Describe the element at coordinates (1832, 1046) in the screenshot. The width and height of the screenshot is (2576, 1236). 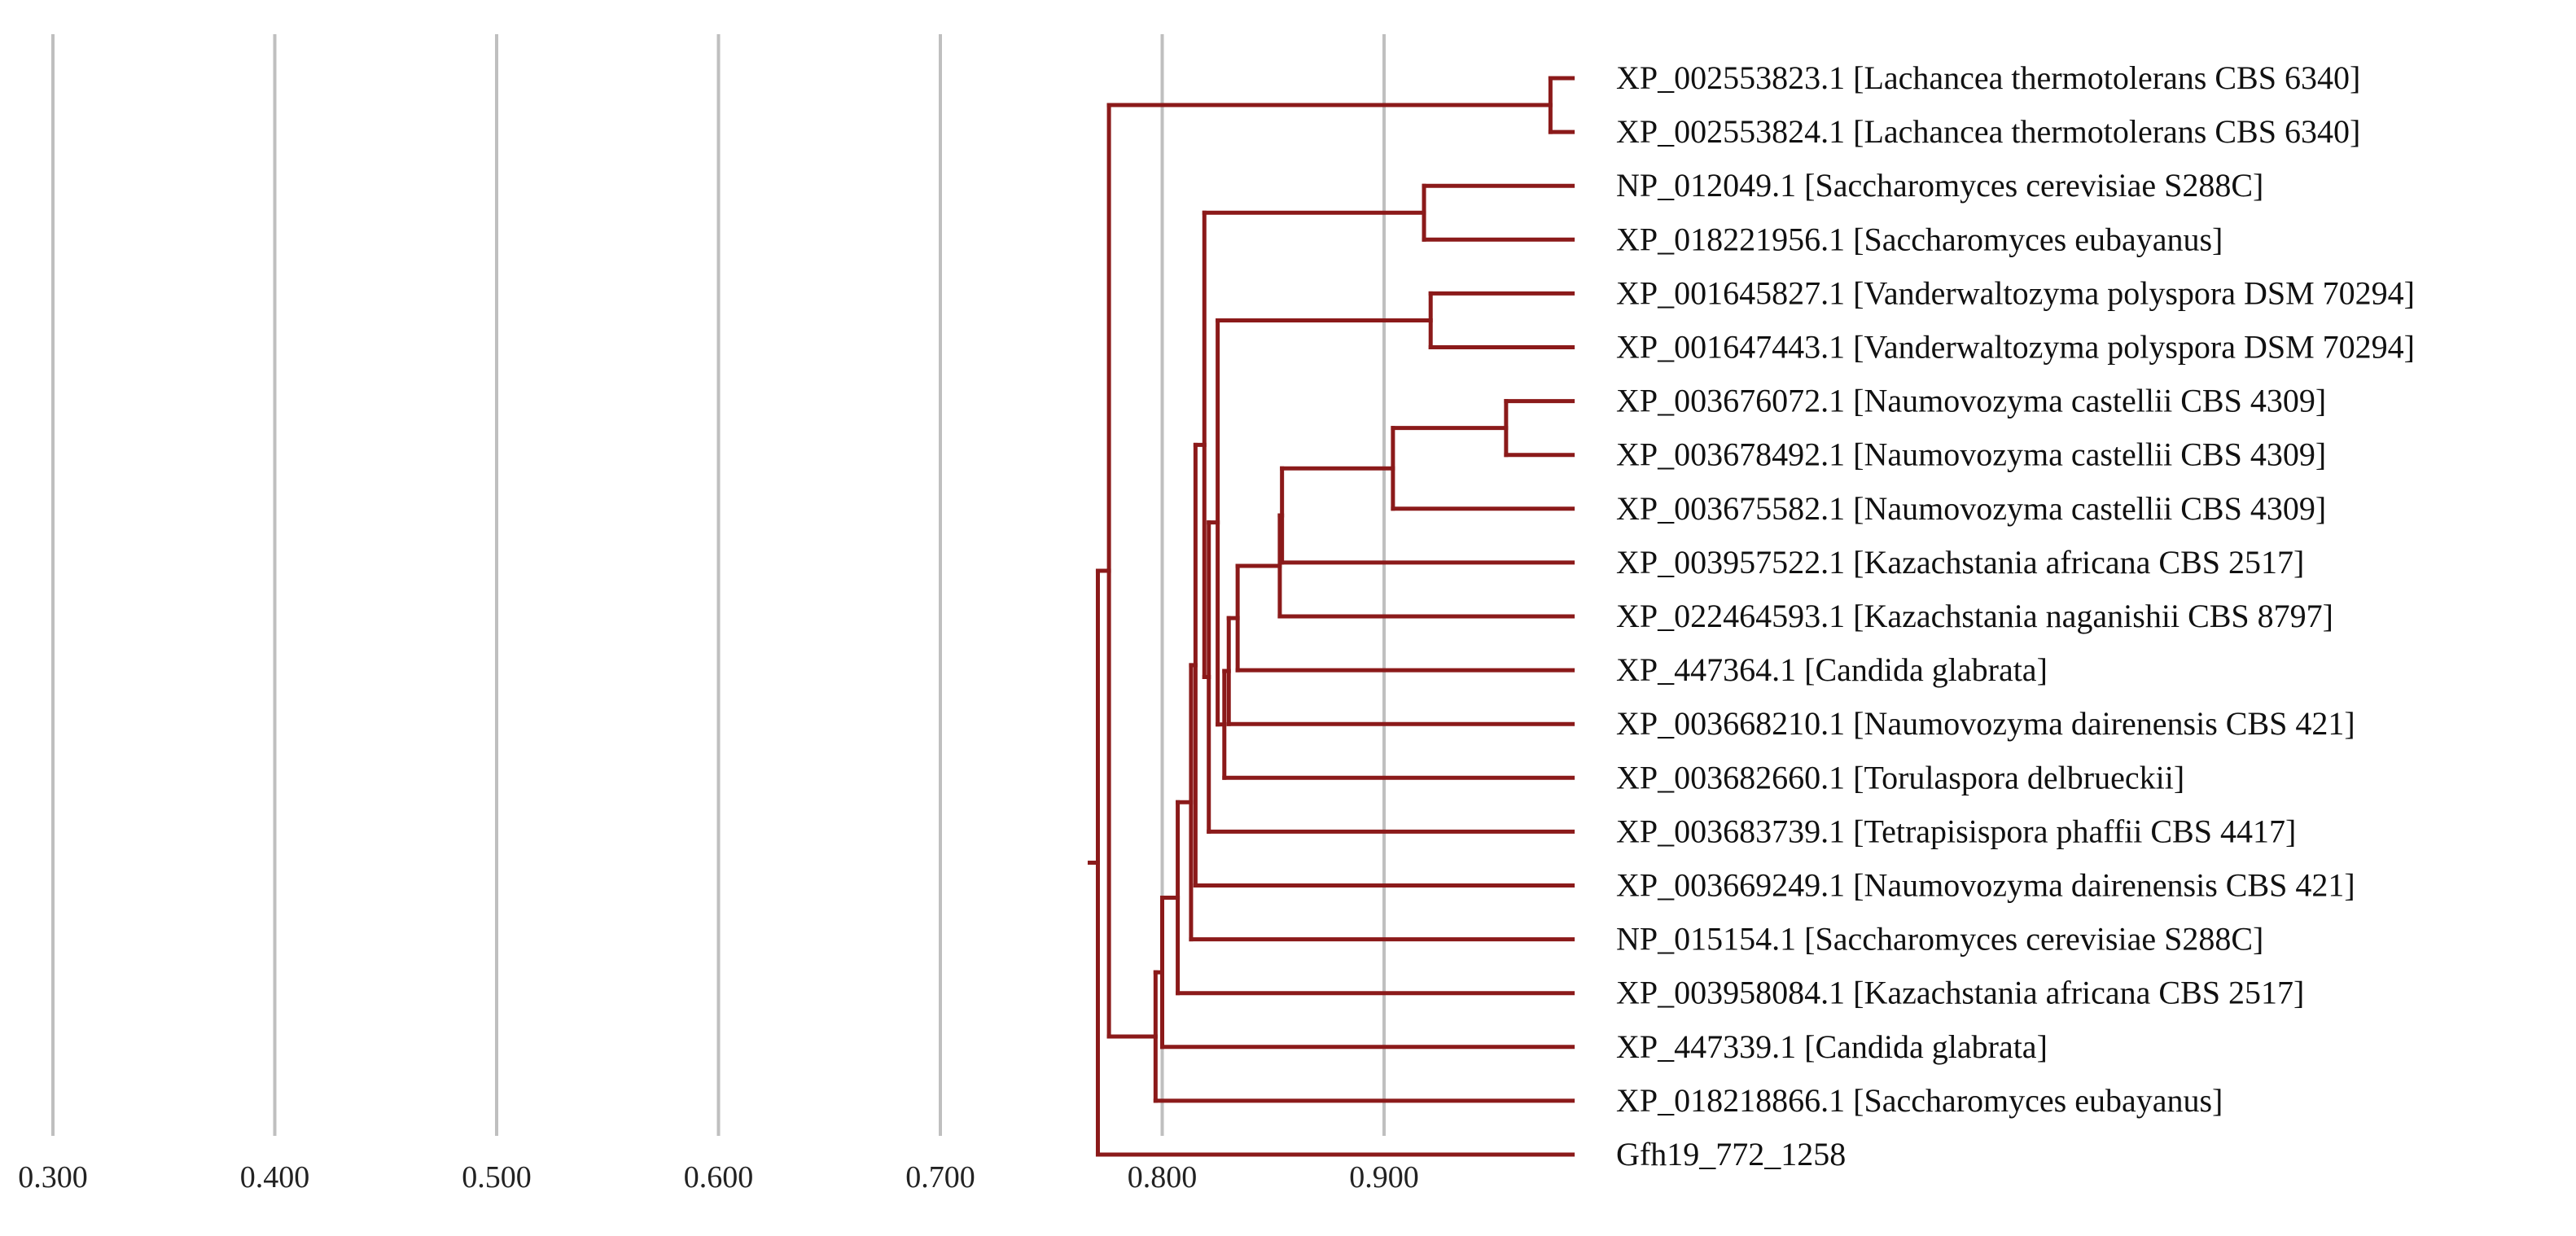
I see `leaf-label-18: XP_447339.1 [Candida glabrata]` at that location.